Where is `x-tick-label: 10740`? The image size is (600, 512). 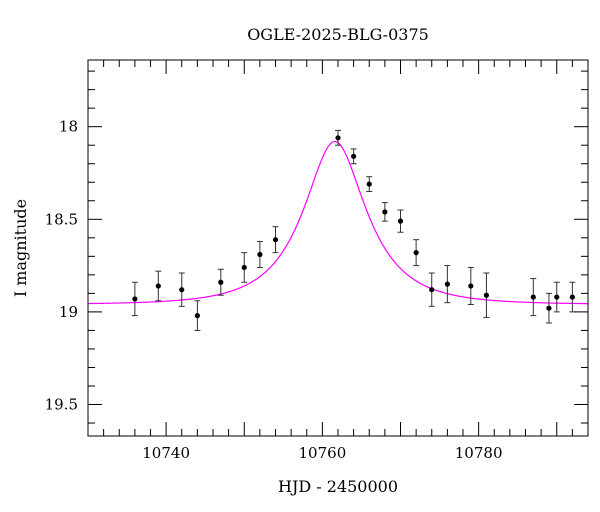
x-tick-label: 10740 is located at coordinates (166, 453).